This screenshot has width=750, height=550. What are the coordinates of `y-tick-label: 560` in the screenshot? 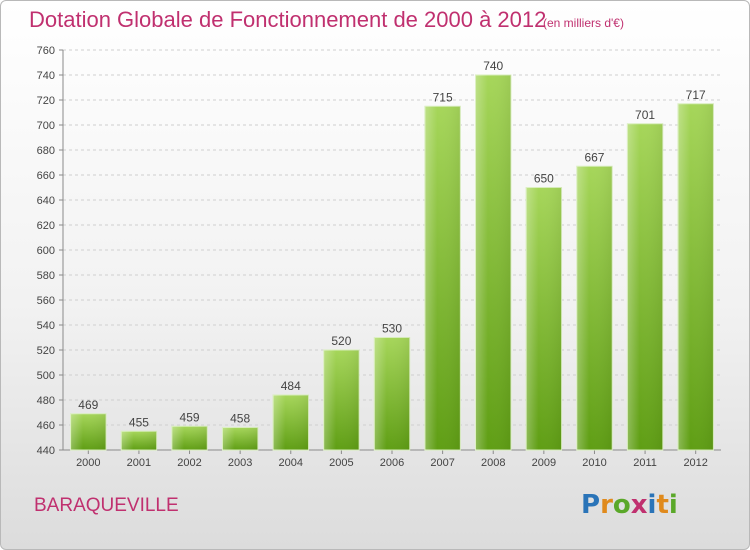 It's located at (46, 301).